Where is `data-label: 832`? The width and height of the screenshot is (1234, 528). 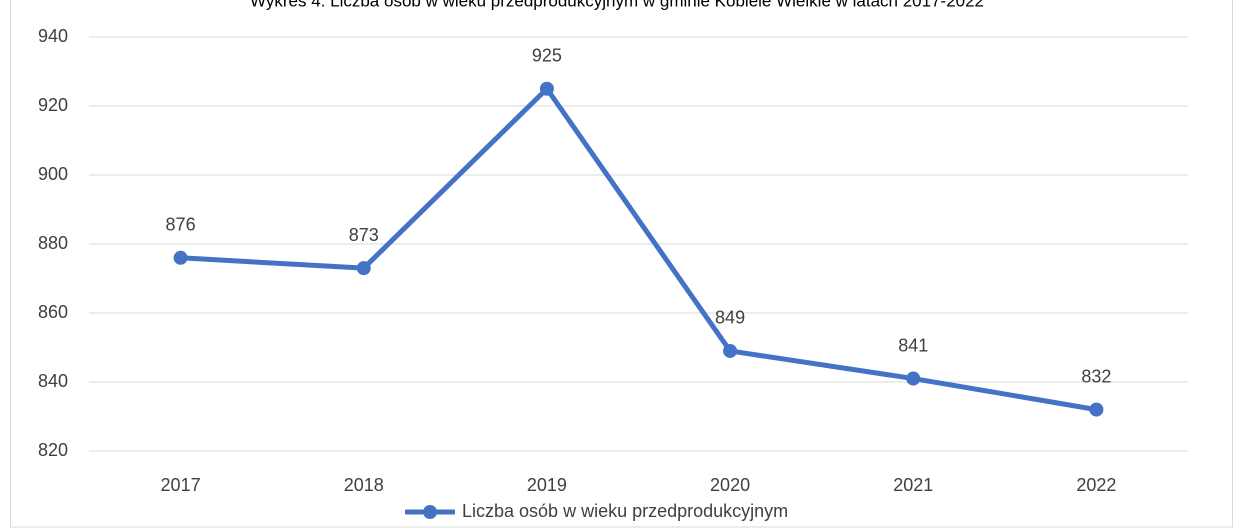 data-label: 832 is located at coordinates (1096, 376).